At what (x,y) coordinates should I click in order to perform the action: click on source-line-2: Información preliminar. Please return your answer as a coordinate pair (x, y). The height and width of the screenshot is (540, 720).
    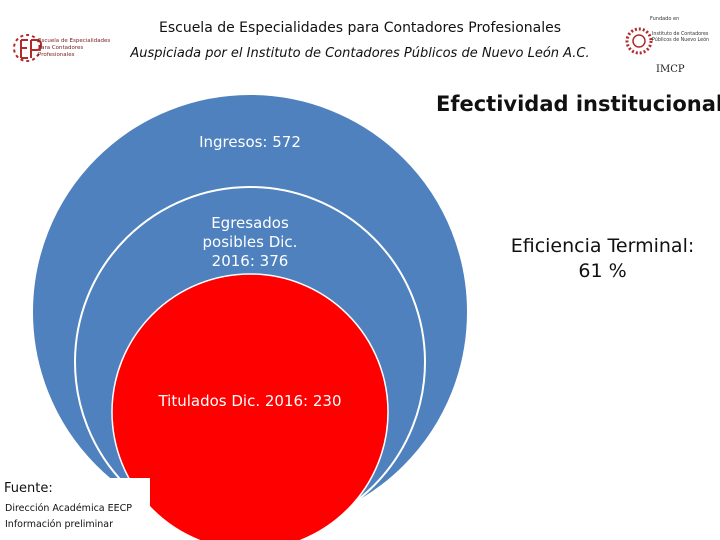
    Looking at the image, I should click on (59, 524).